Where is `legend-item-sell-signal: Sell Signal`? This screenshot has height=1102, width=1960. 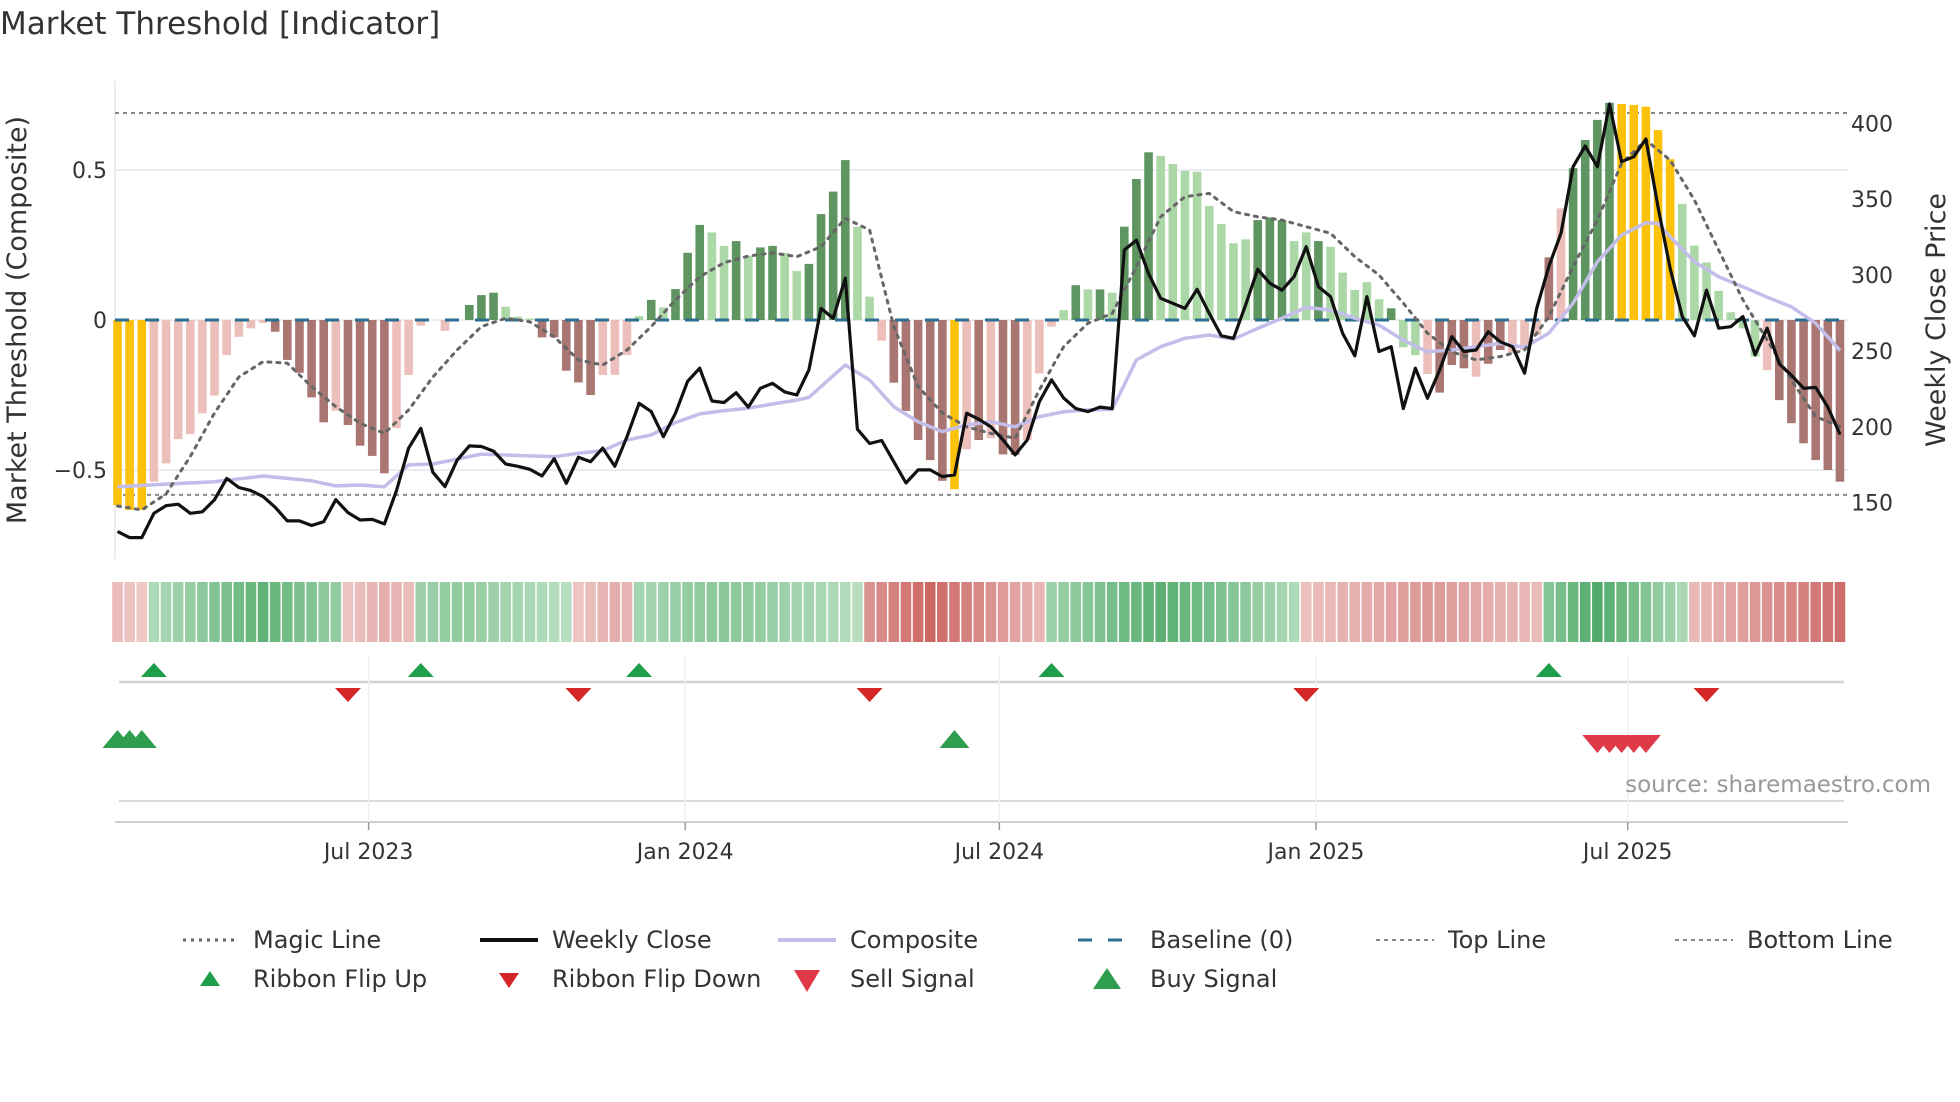 legend-item-sell-signal: Sell Signal is located at coordinates (876, 979).